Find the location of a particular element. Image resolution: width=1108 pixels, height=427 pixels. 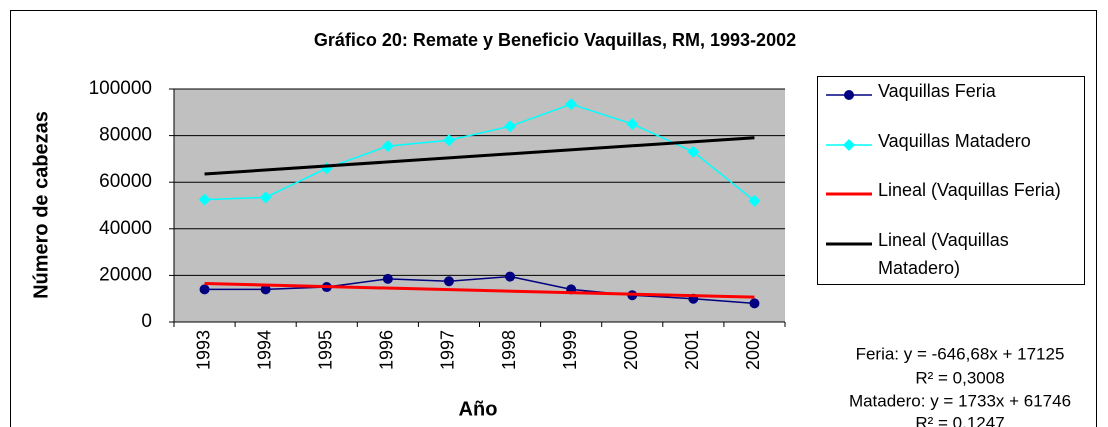

x-tick-label: 2000 is located at coordinates (631, 350).